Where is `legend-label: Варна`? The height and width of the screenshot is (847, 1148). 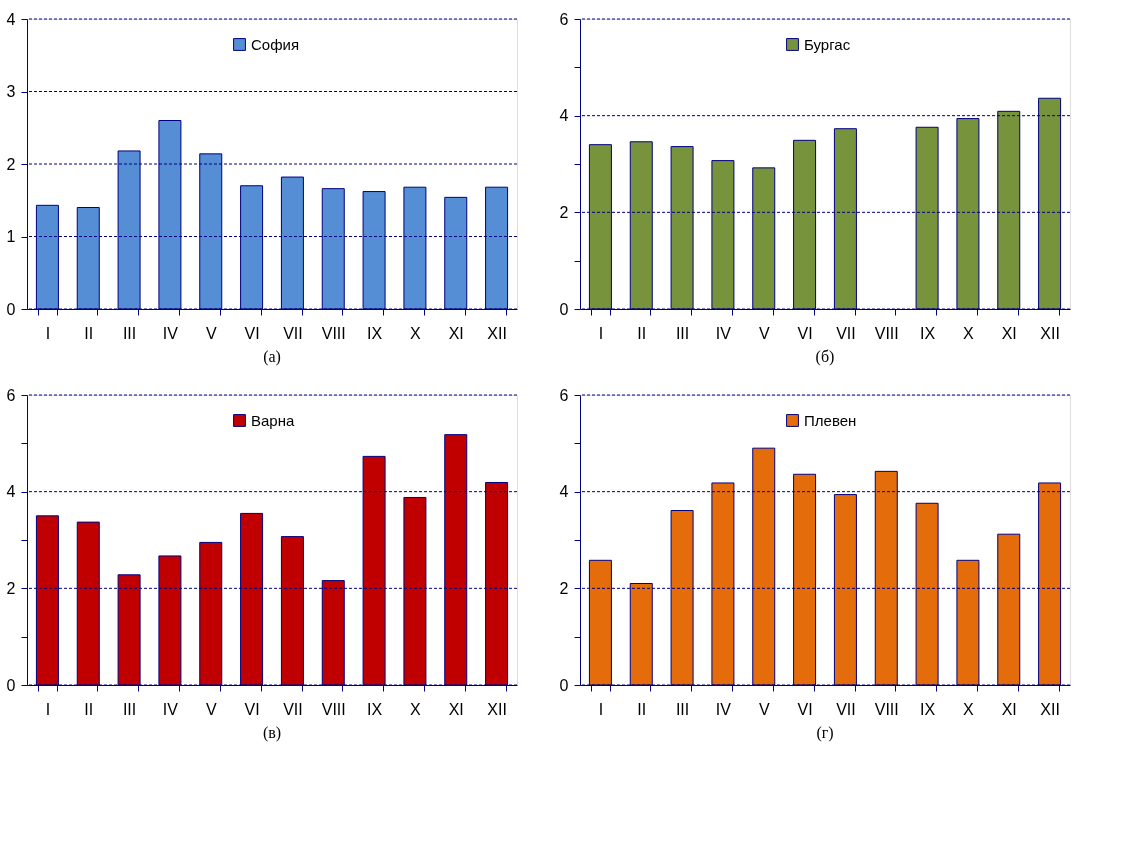
legend-label: Варна is located at coordinates (273, 420).